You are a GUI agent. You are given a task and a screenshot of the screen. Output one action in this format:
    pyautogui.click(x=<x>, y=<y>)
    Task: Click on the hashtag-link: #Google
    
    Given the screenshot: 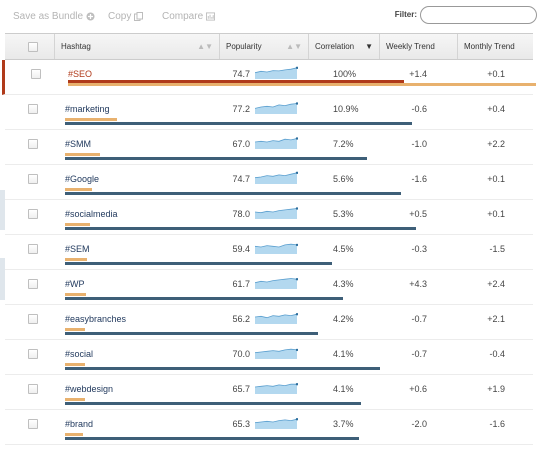 What is the action you would take?
    pyautogui.click(x=82, y=179)
    